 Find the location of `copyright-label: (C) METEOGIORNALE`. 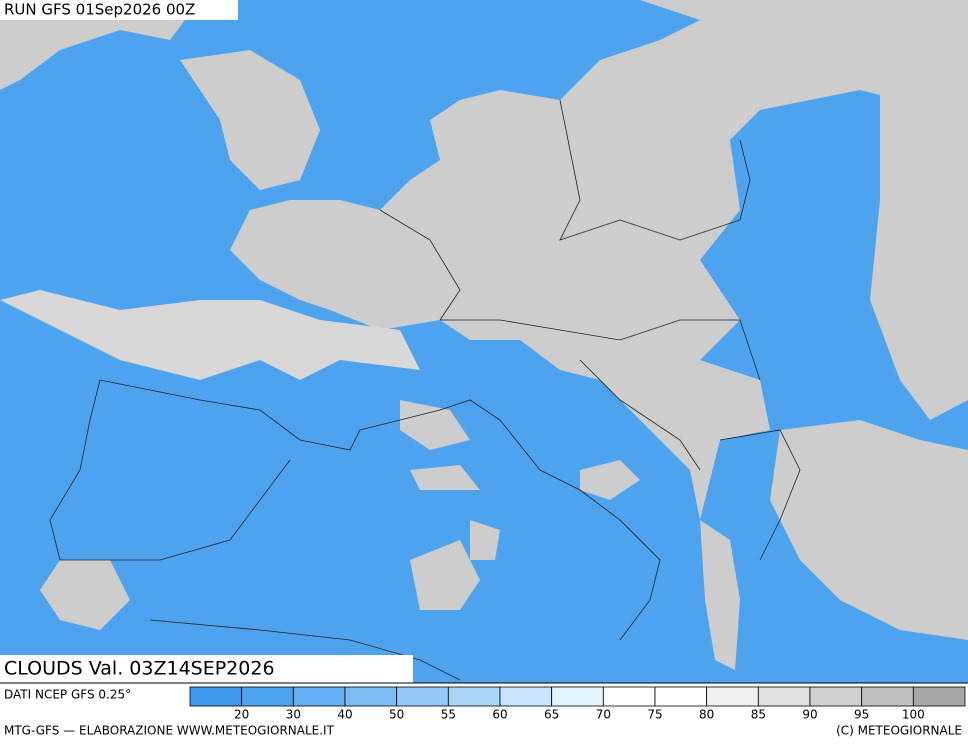

copyright-label: (C) METEOGIORNALE is located at coordinates (899, 731).